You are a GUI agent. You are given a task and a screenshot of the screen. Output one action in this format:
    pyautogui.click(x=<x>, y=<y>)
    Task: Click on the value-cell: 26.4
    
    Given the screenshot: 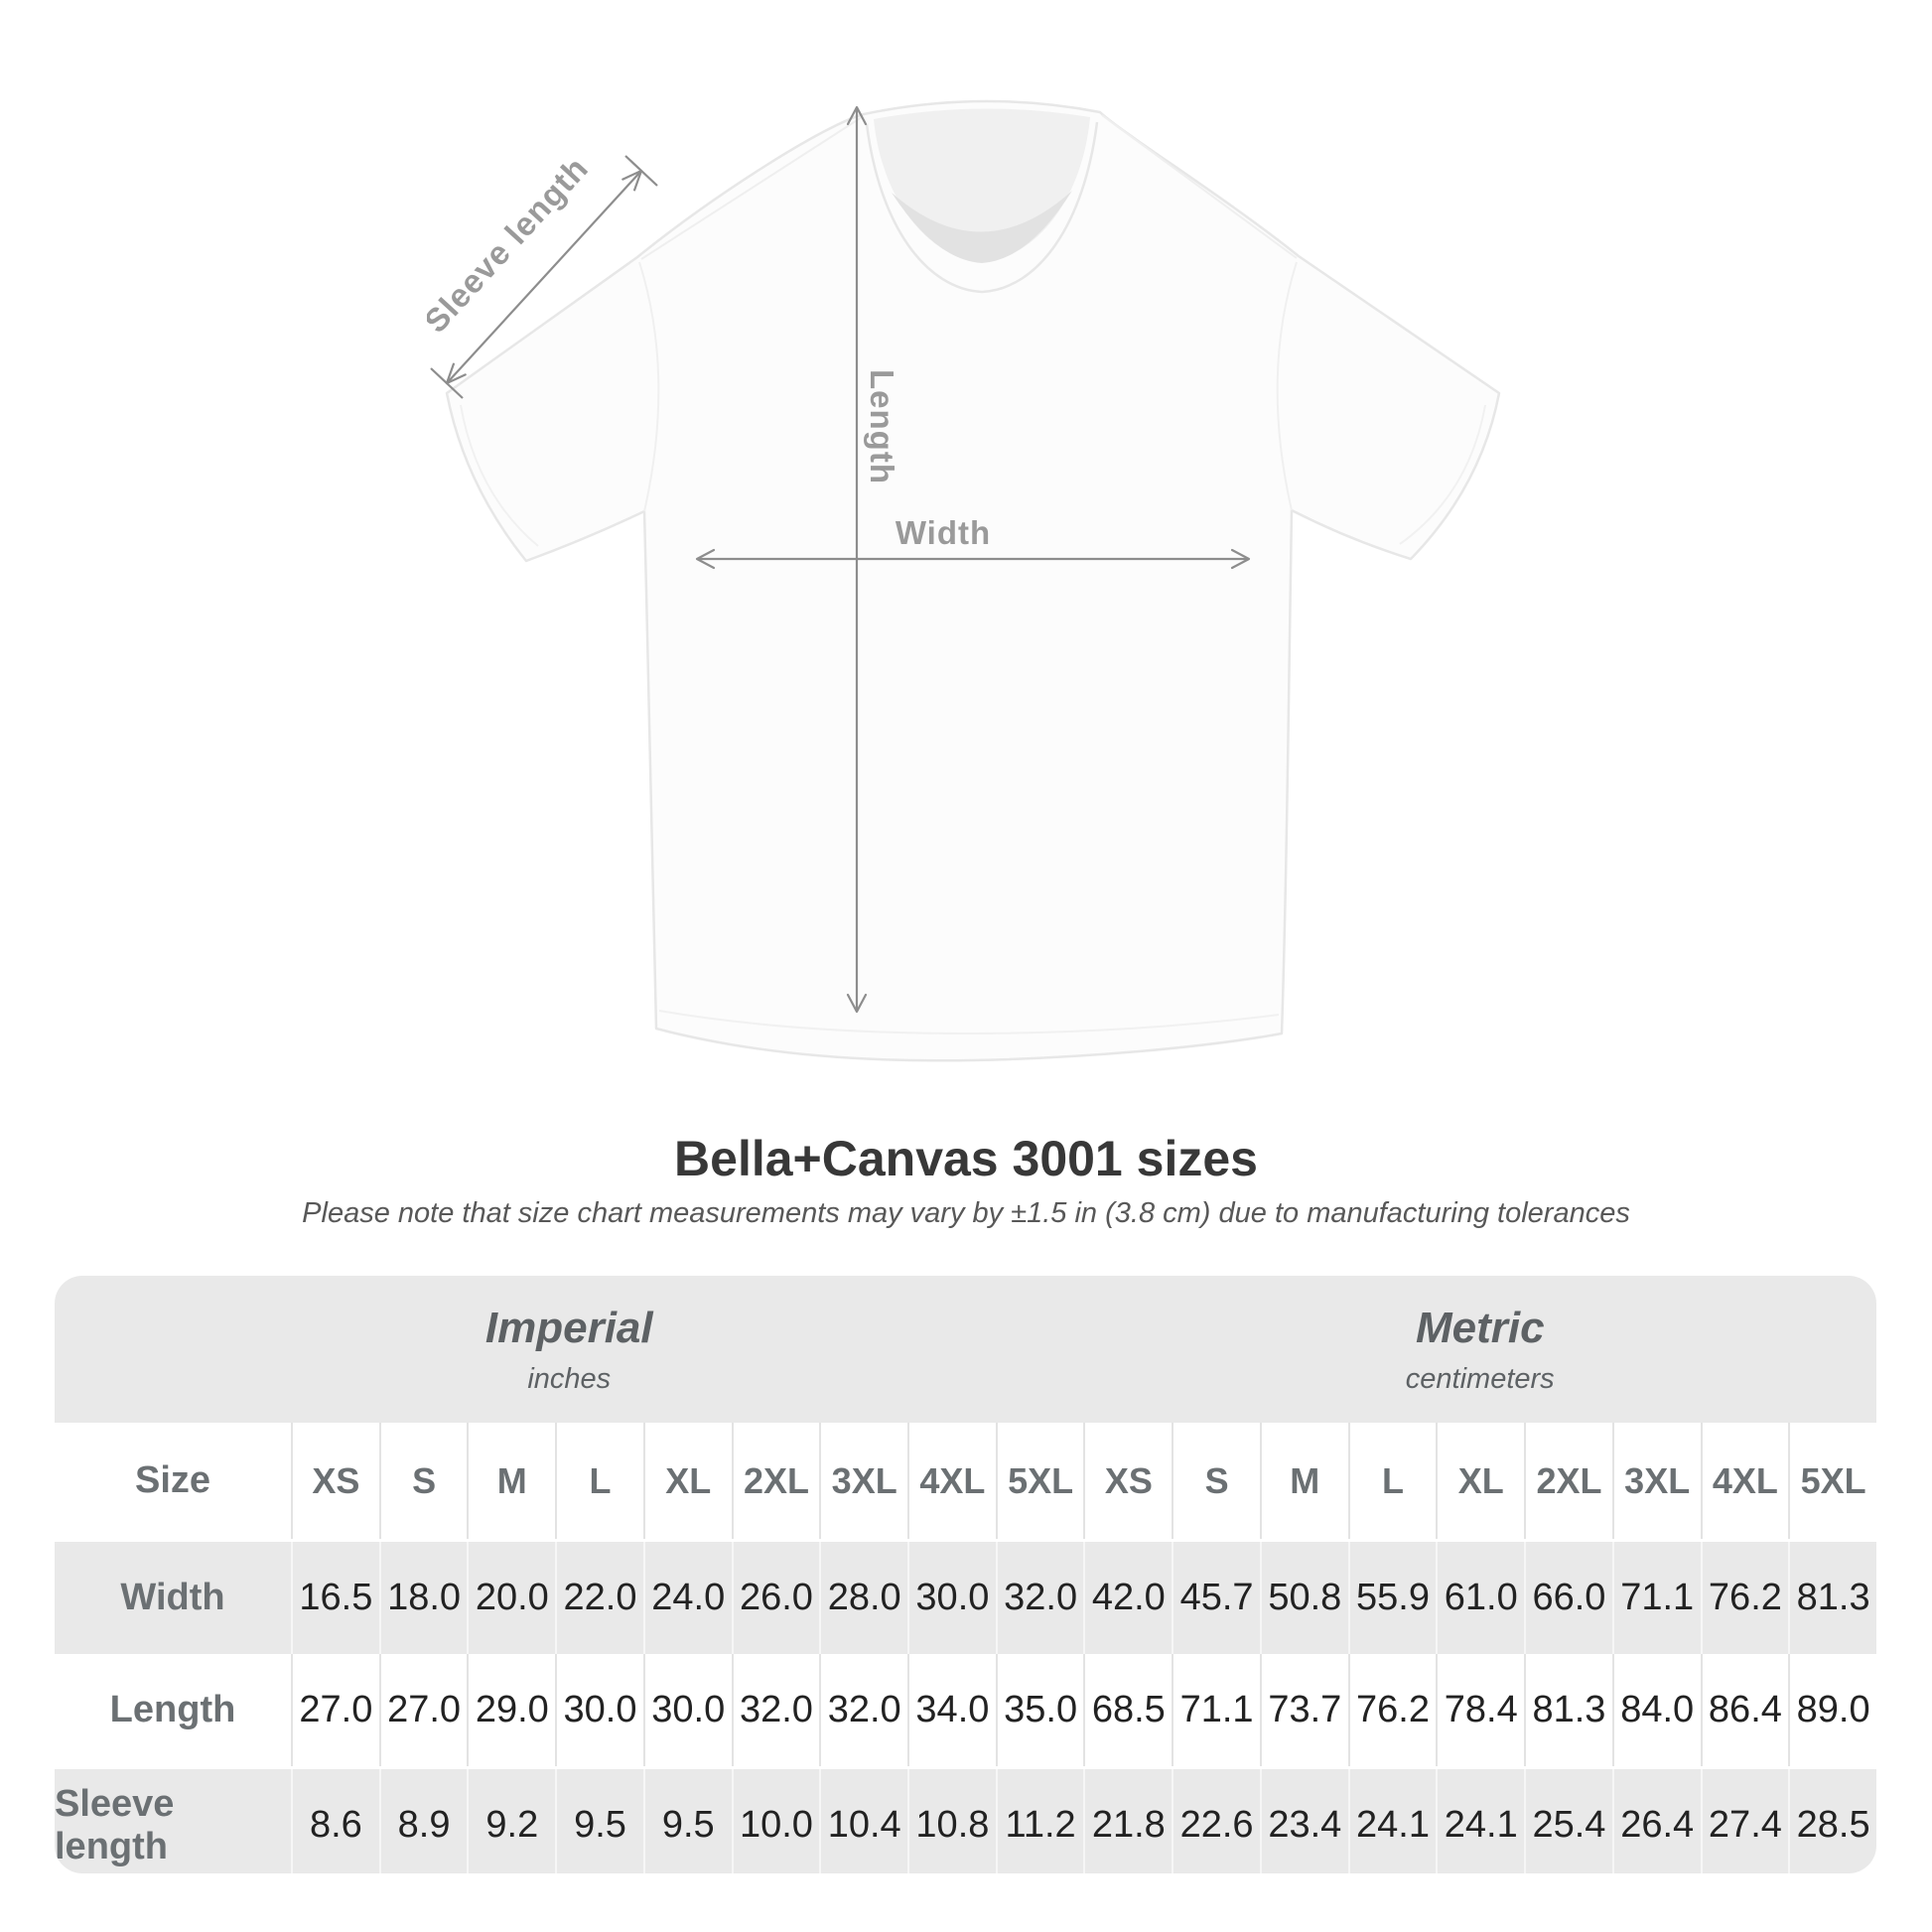 What is the action you would take?
    pyautogui.click(x=1656, y=1821)
    